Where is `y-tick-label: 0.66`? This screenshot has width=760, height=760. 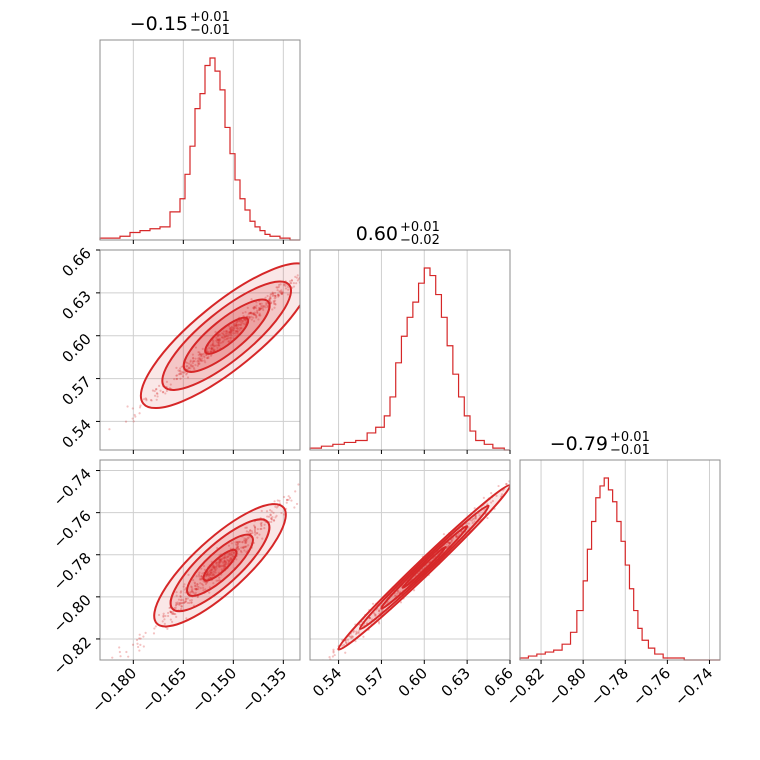 y-tick-label: 0.66 is located at coordinates (76, 262).